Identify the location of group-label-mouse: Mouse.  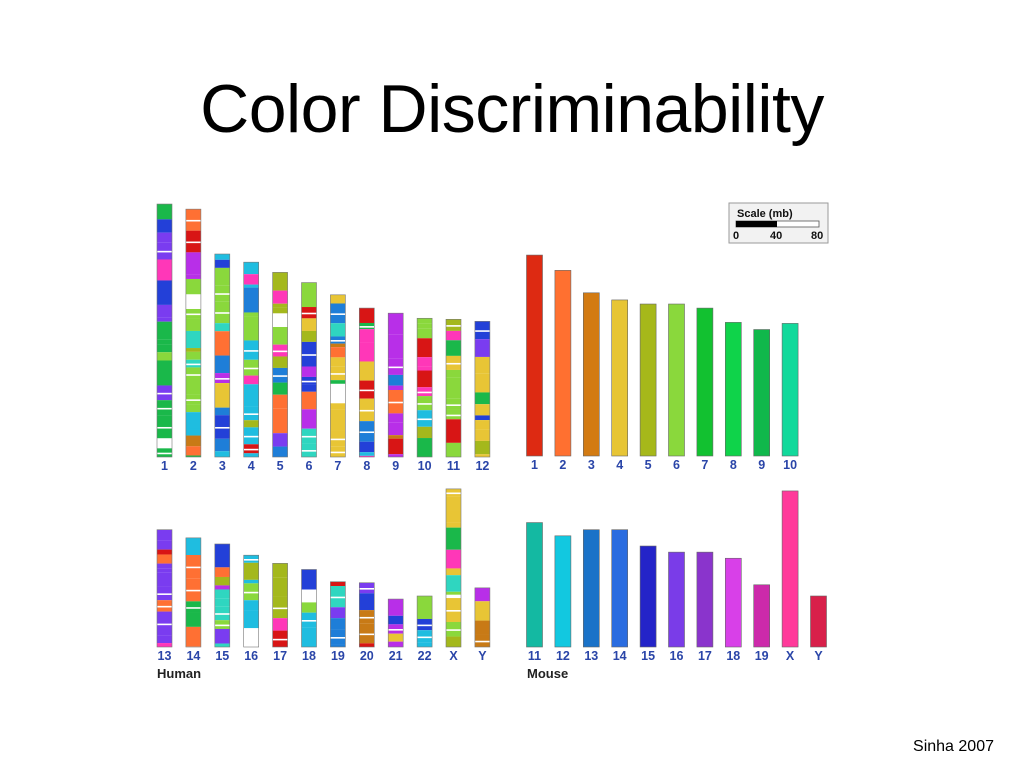
(547, 673).